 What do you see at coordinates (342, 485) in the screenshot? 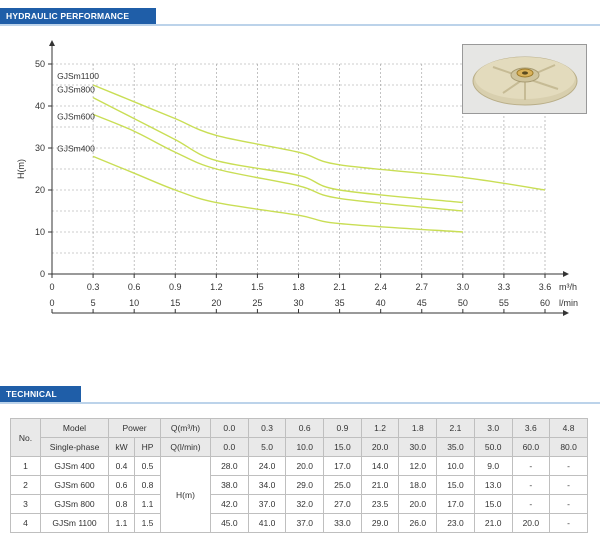
I see `head-value-cell: 25.0` at bounding box center [342, 485].